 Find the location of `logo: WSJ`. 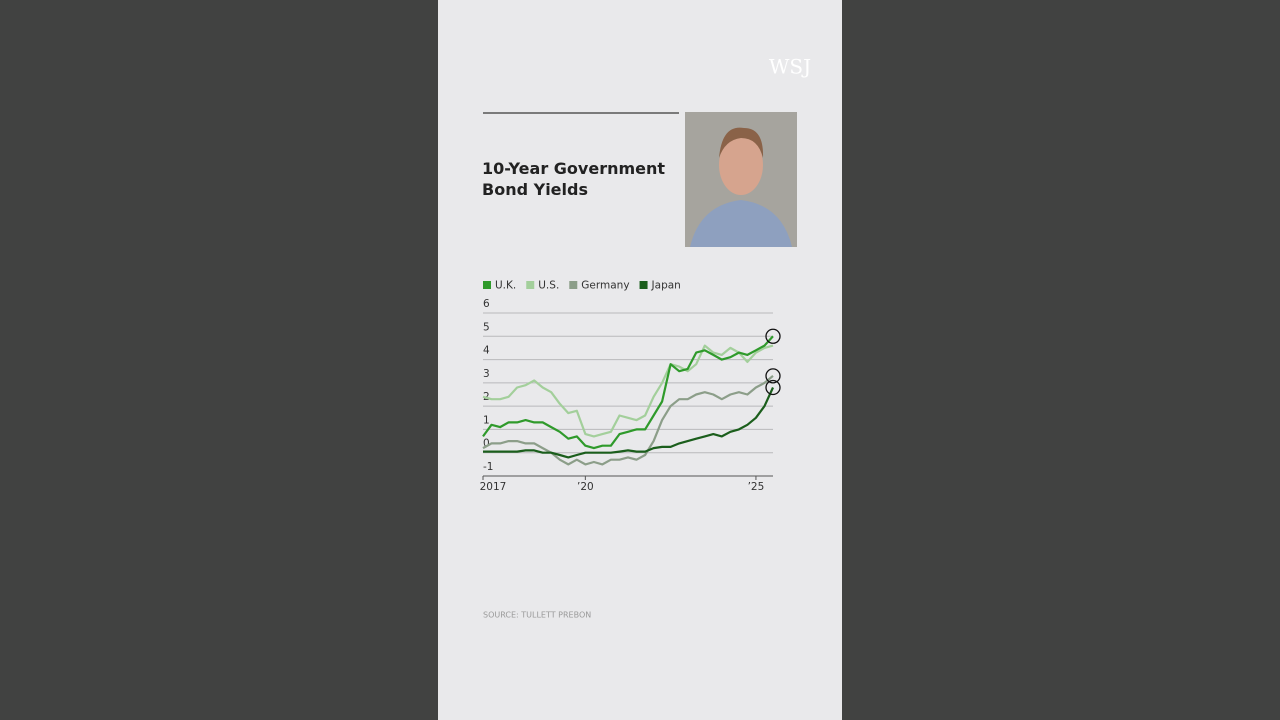

logo: WSJ is located at coordinates (790, 67).